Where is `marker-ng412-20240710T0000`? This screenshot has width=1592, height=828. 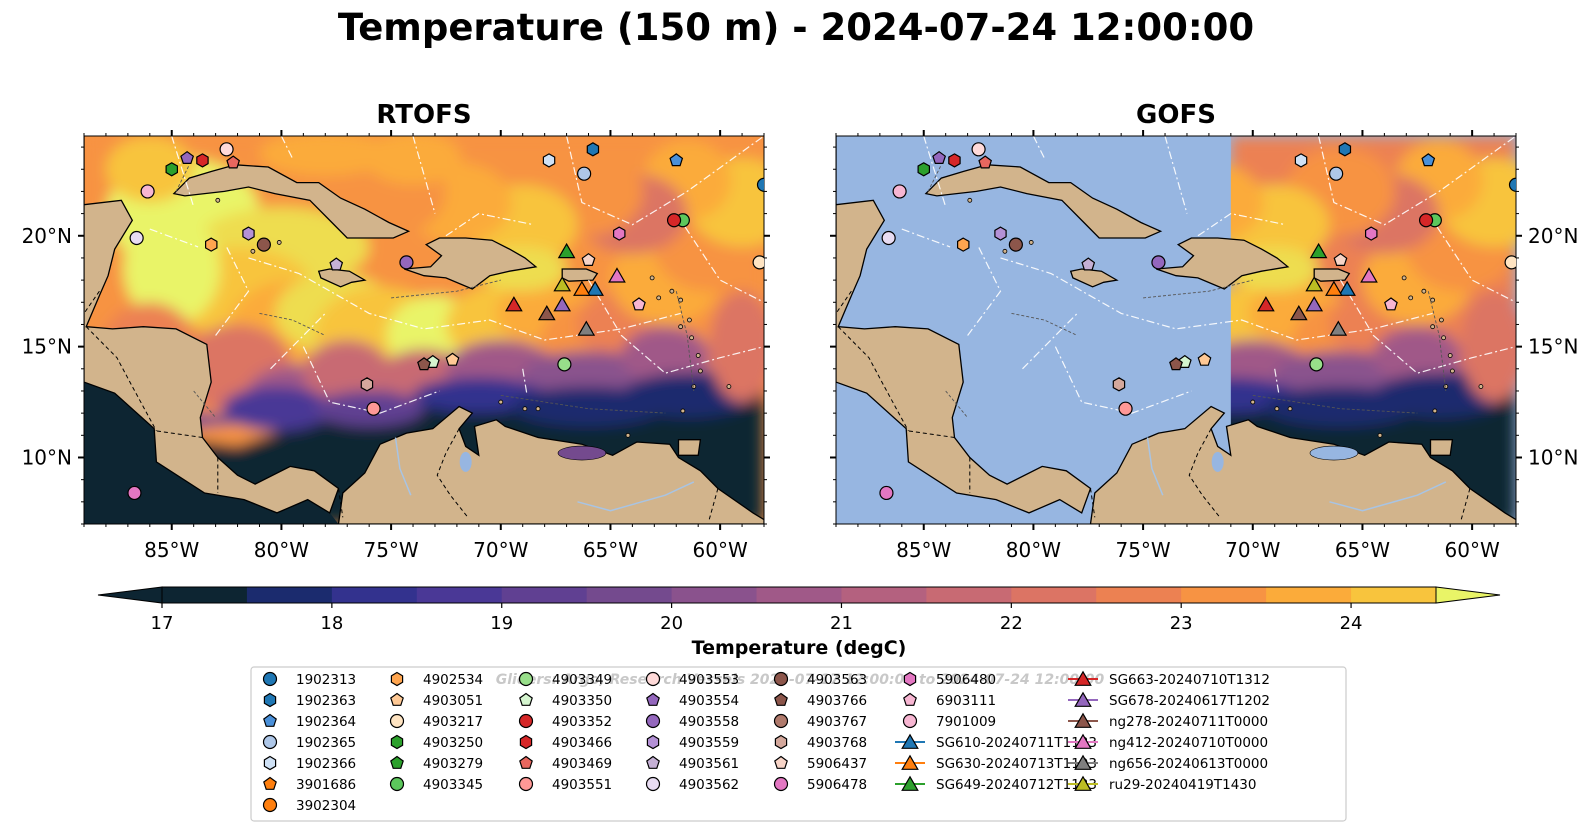
marker-ng412-20240710T0000 is located at coordinates (1369, 275).